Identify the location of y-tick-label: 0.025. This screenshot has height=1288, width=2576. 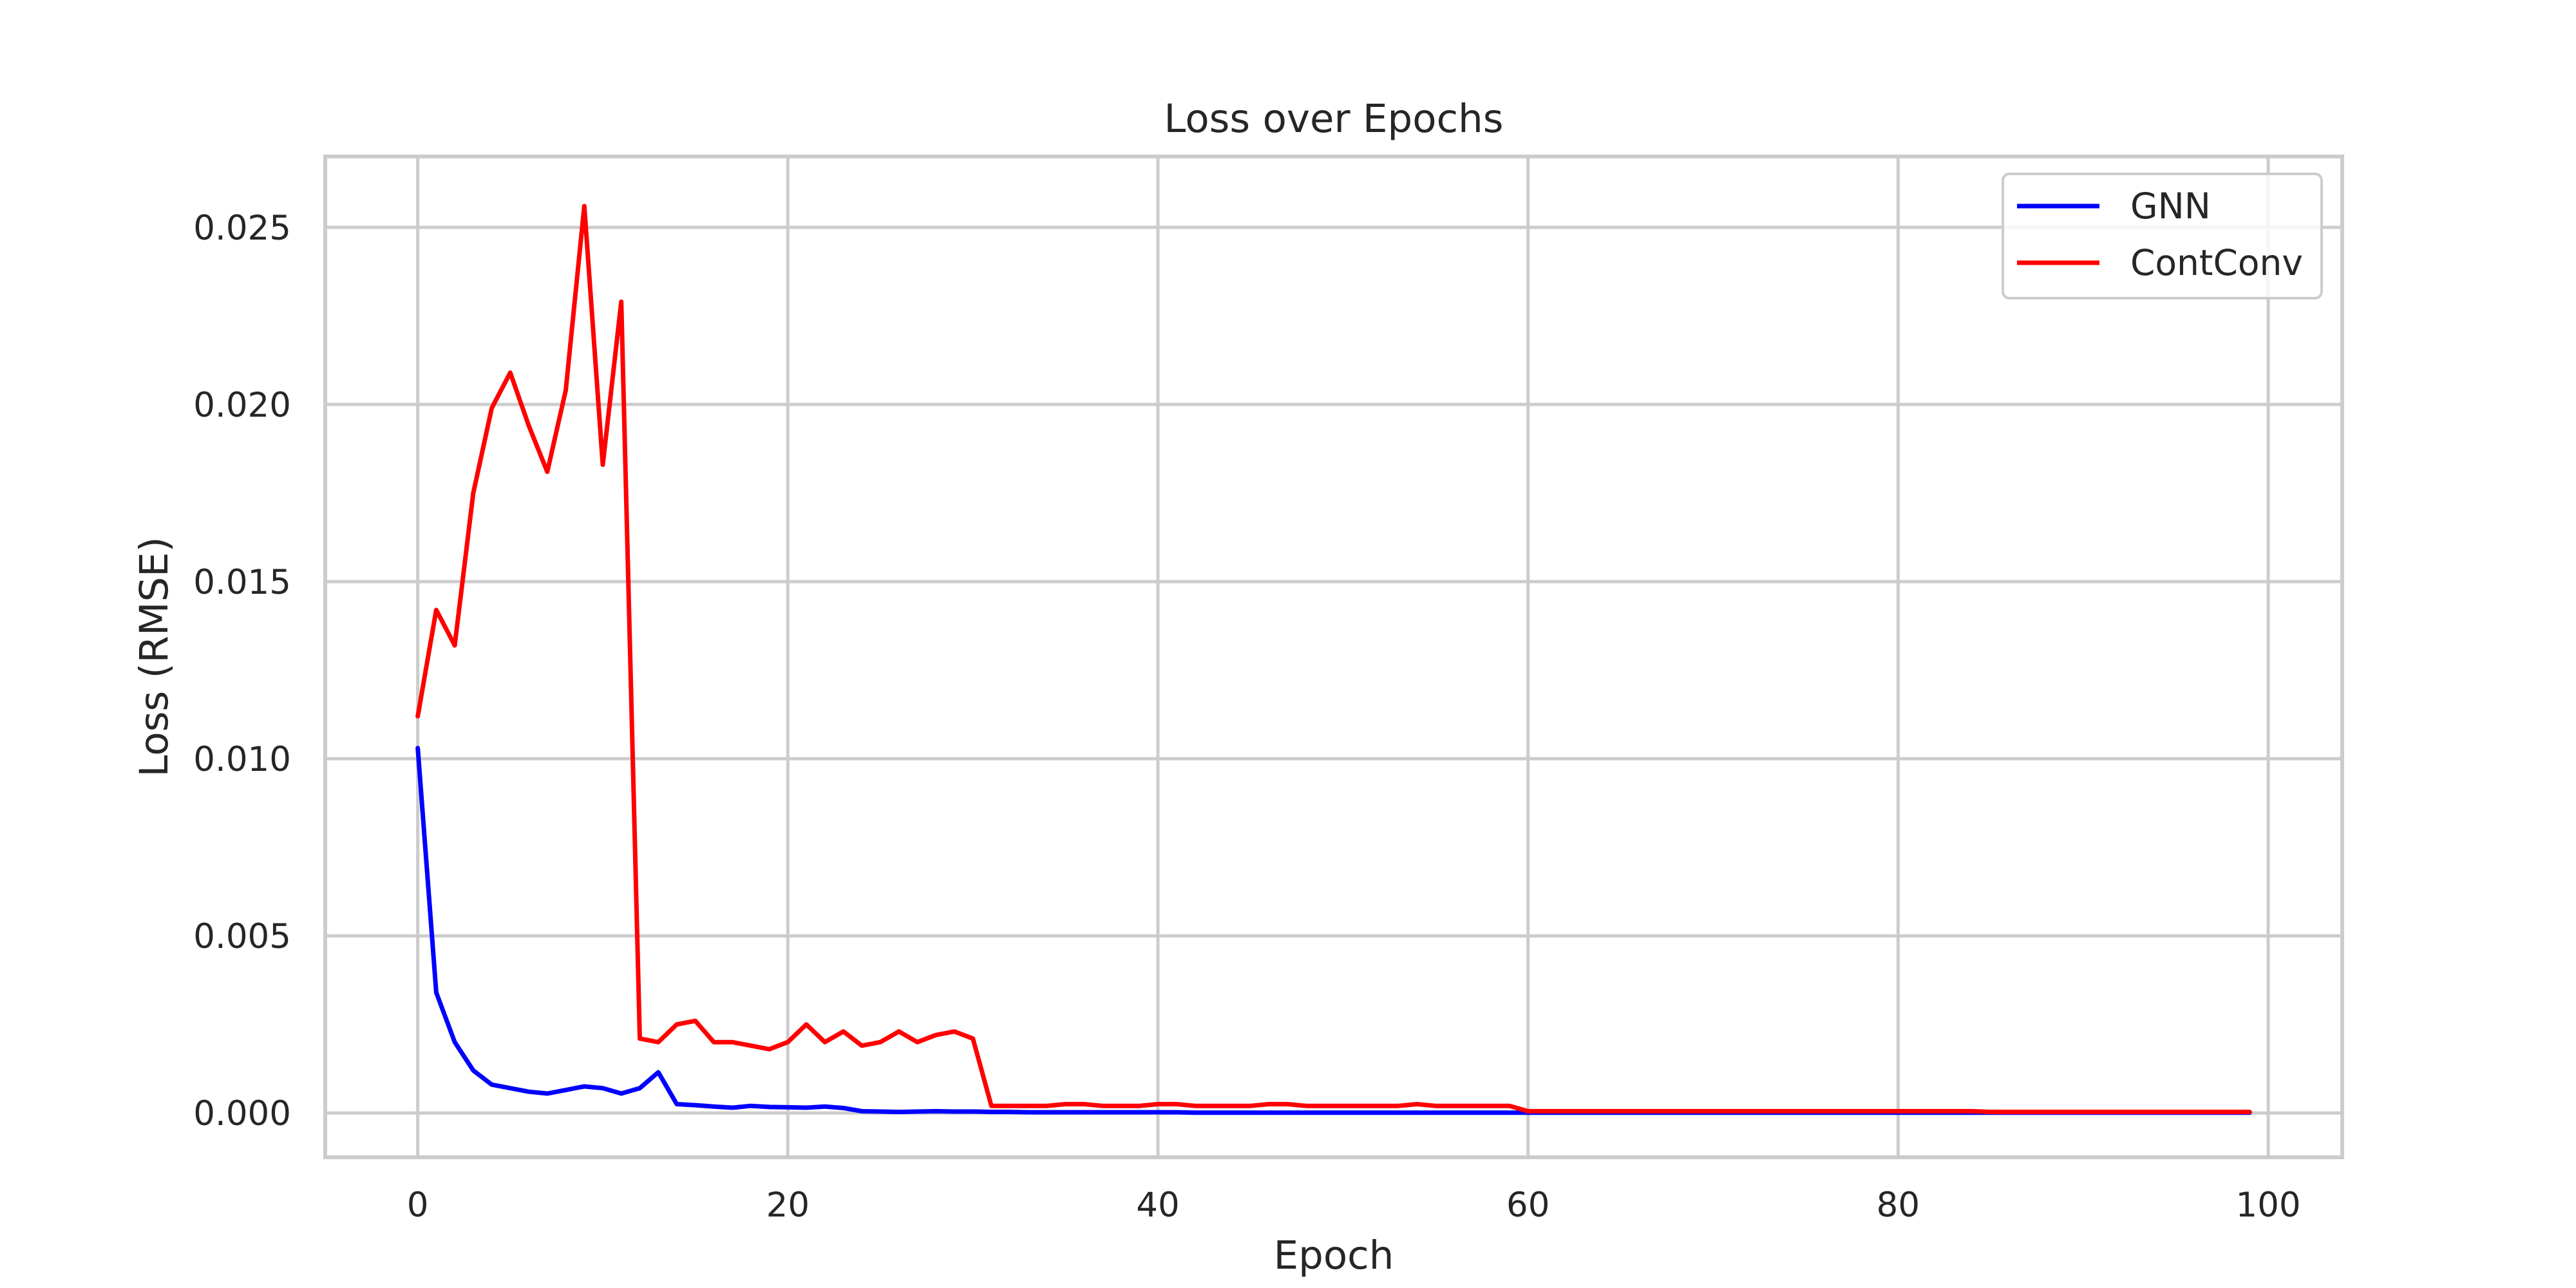
(242, 229).